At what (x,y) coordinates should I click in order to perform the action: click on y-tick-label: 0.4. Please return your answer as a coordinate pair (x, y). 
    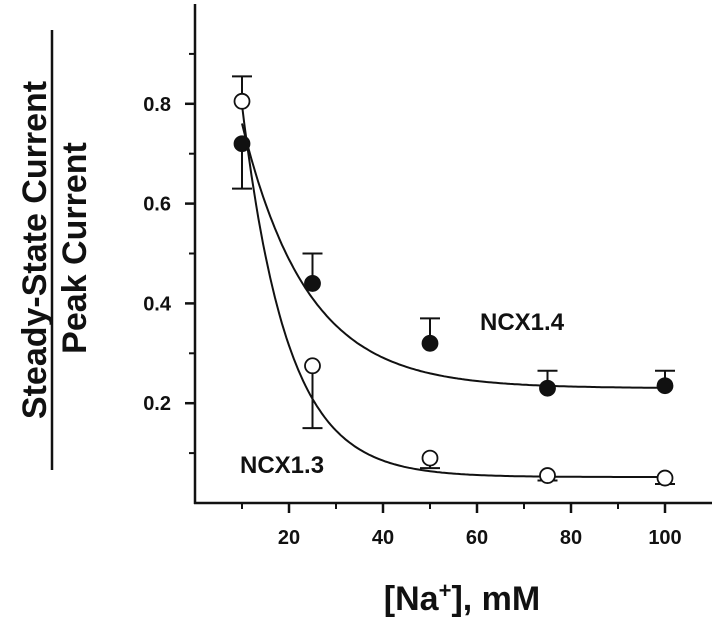
    Looking at the image, I should click on (157, 304).